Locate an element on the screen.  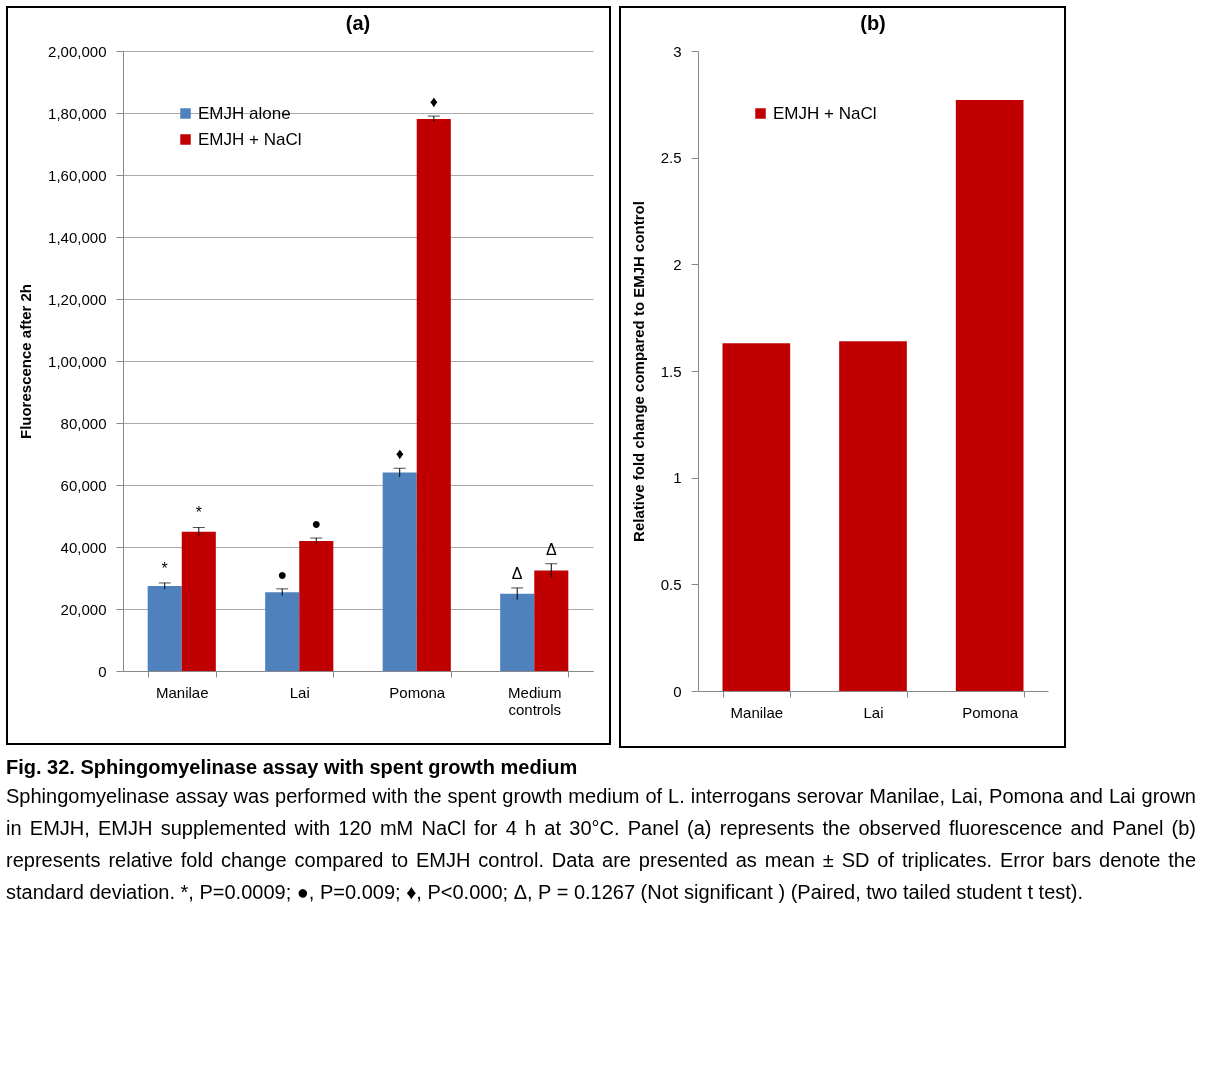
y-tick-label: 1,20,000 is located at coordinates (77, 299).